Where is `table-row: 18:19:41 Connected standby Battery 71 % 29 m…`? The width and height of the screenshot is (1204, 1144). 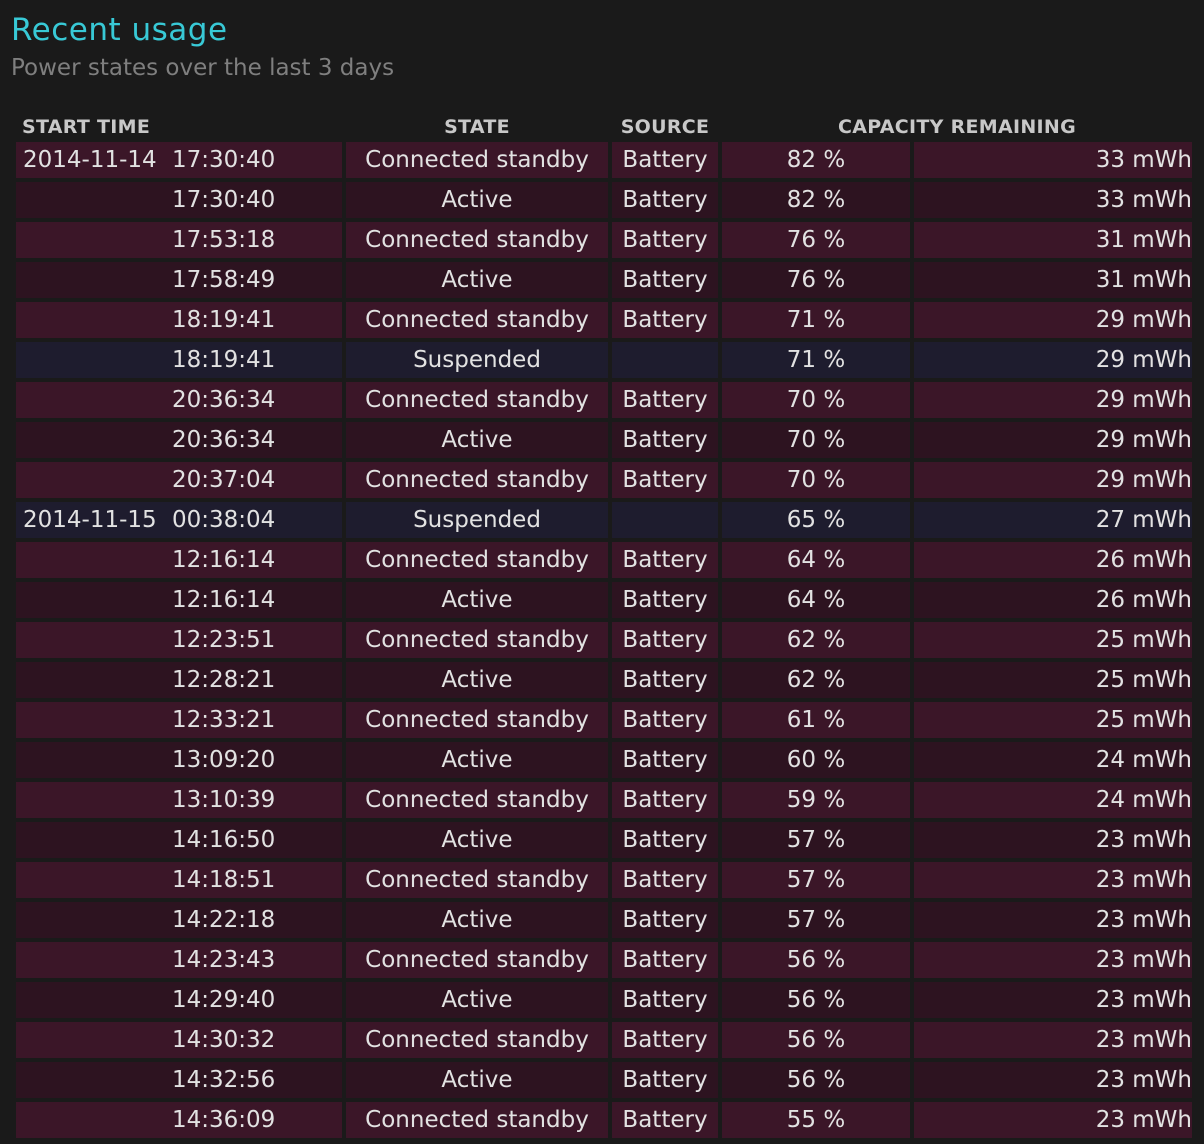 table-row: 18:19:41 Connected standby Battery 71 % 29 m… is located at coordinates (604, 320).